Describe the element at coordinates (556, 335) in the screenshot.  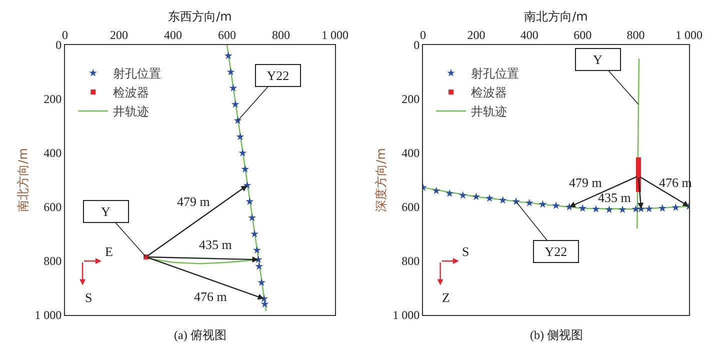
I see `text: (b) 侧视图` at that location.